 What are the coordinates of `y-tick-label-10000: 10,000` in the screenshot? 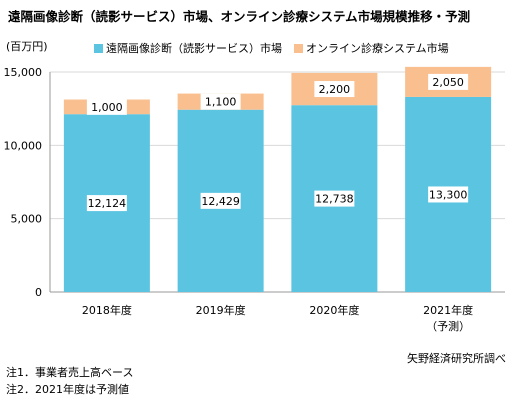 It's located at (23, 145).